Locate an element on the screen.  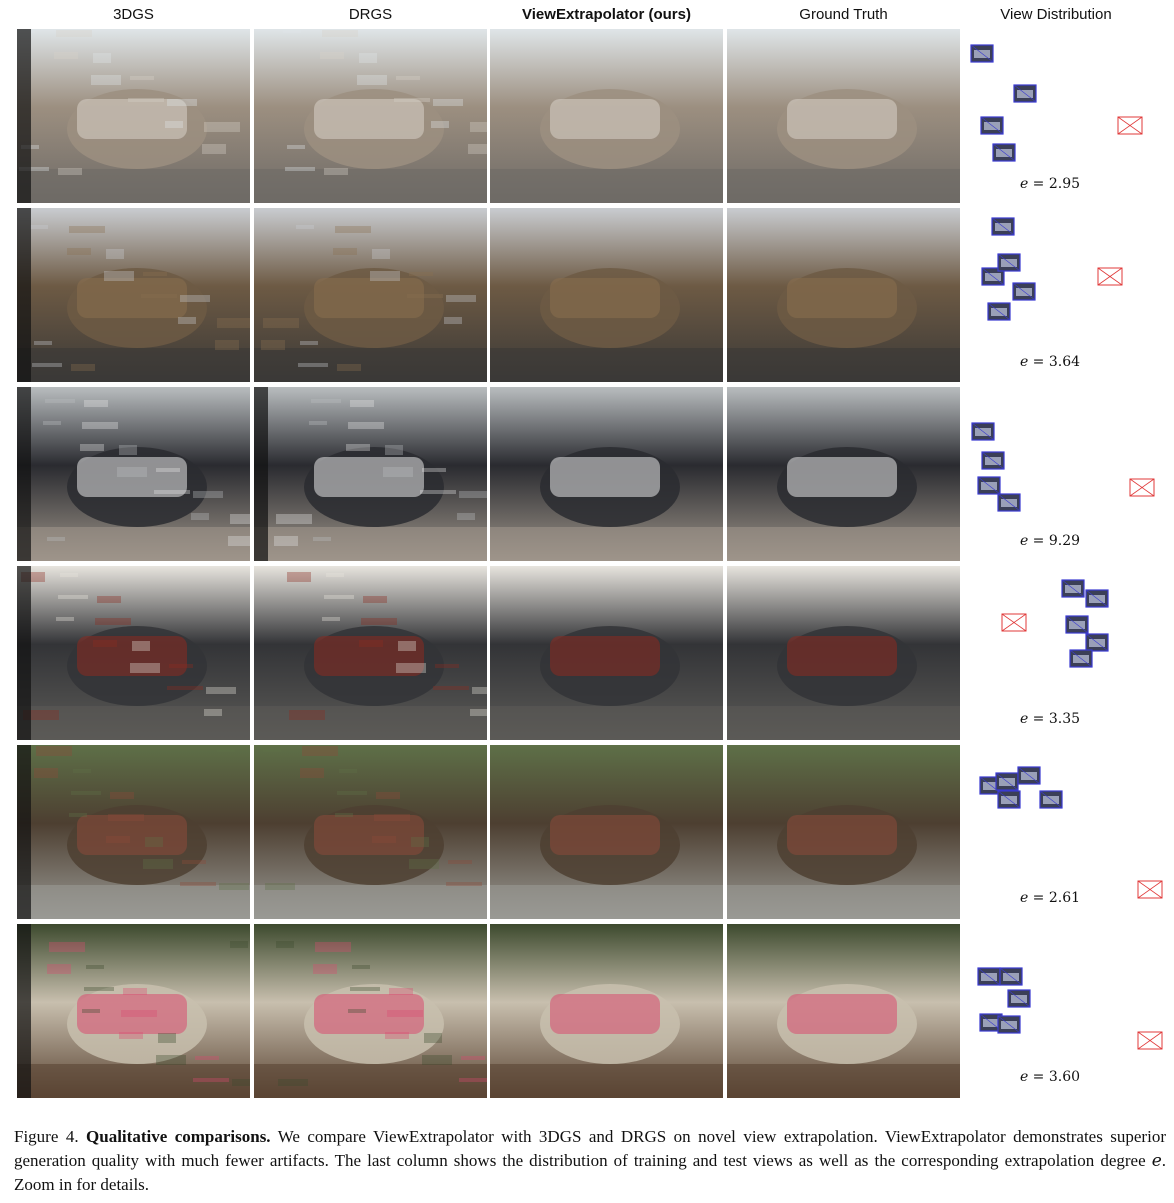
photo-kitchen-stove-3dgs is located at coordinates (133, 653).